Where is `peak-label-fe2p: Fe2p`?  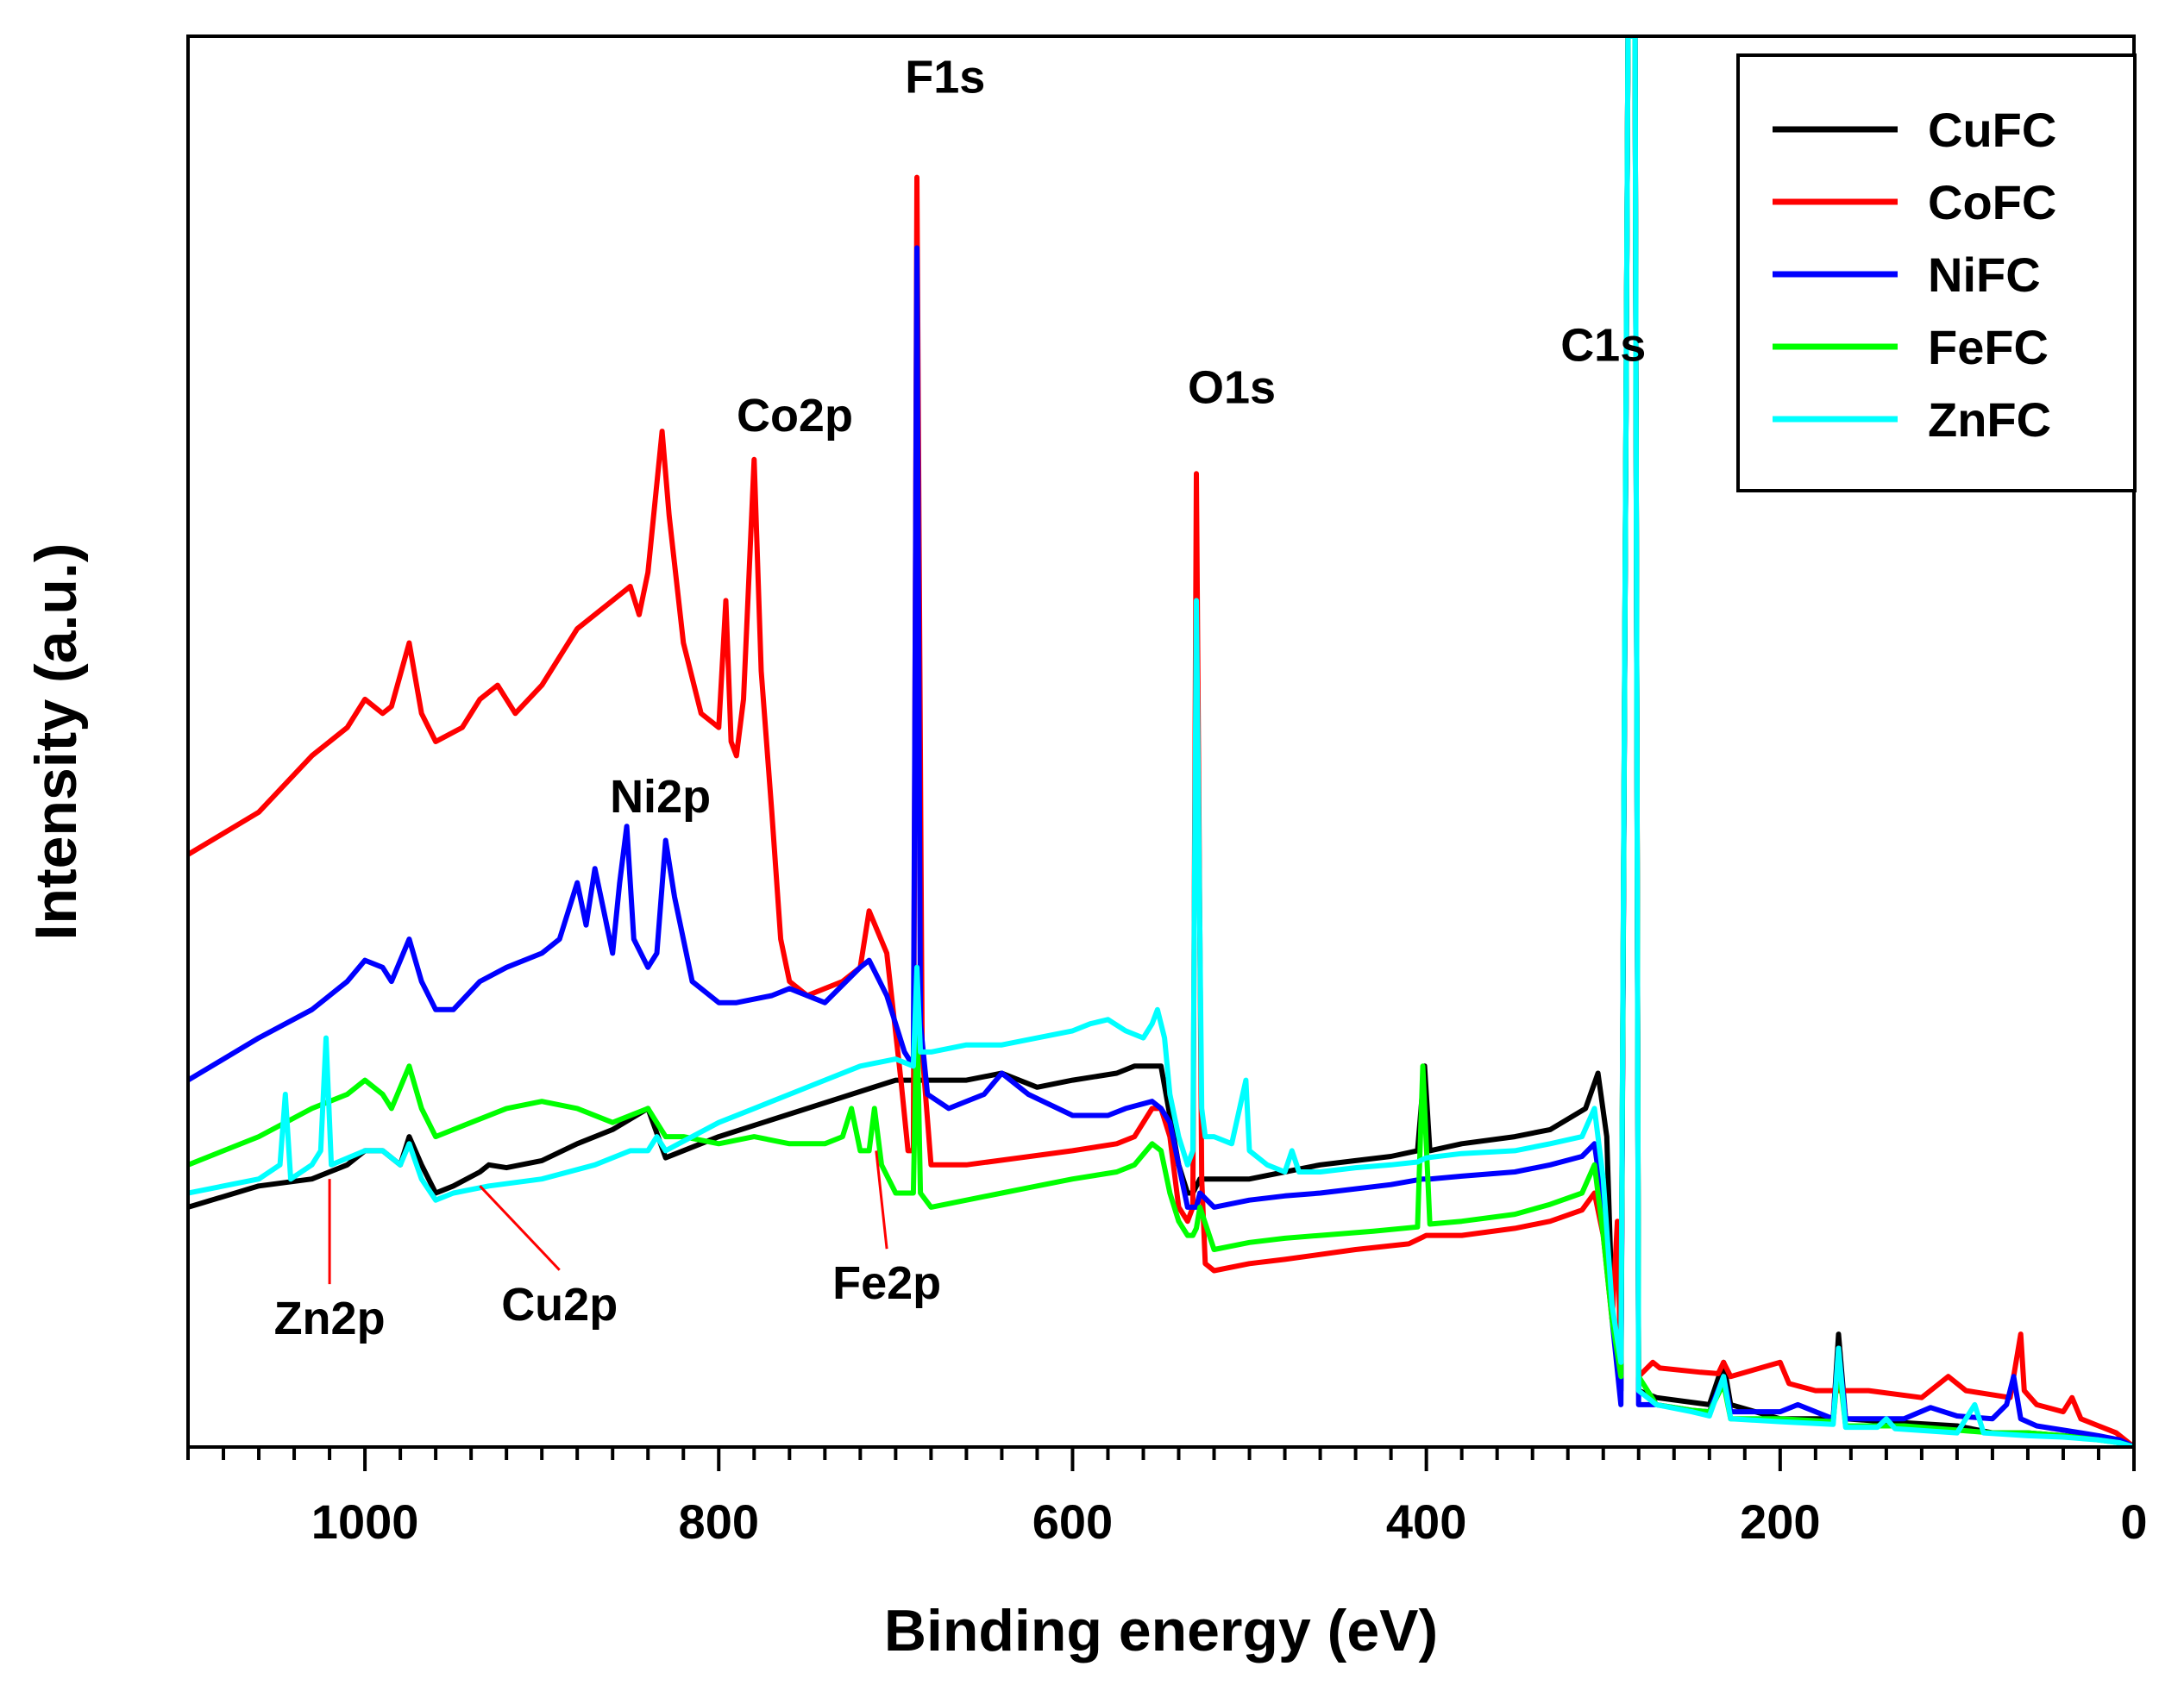 peak-label-fe2p: Fe2p is located at coordinates (887, 1283).